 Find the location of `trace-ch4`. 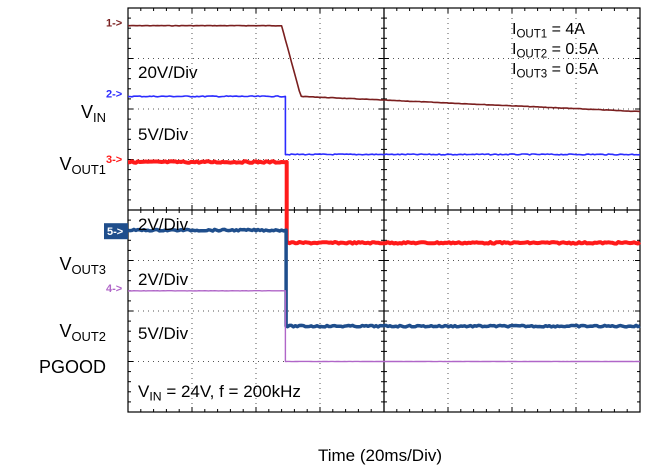

trace-ch4 is located at coordinates (384, 326).